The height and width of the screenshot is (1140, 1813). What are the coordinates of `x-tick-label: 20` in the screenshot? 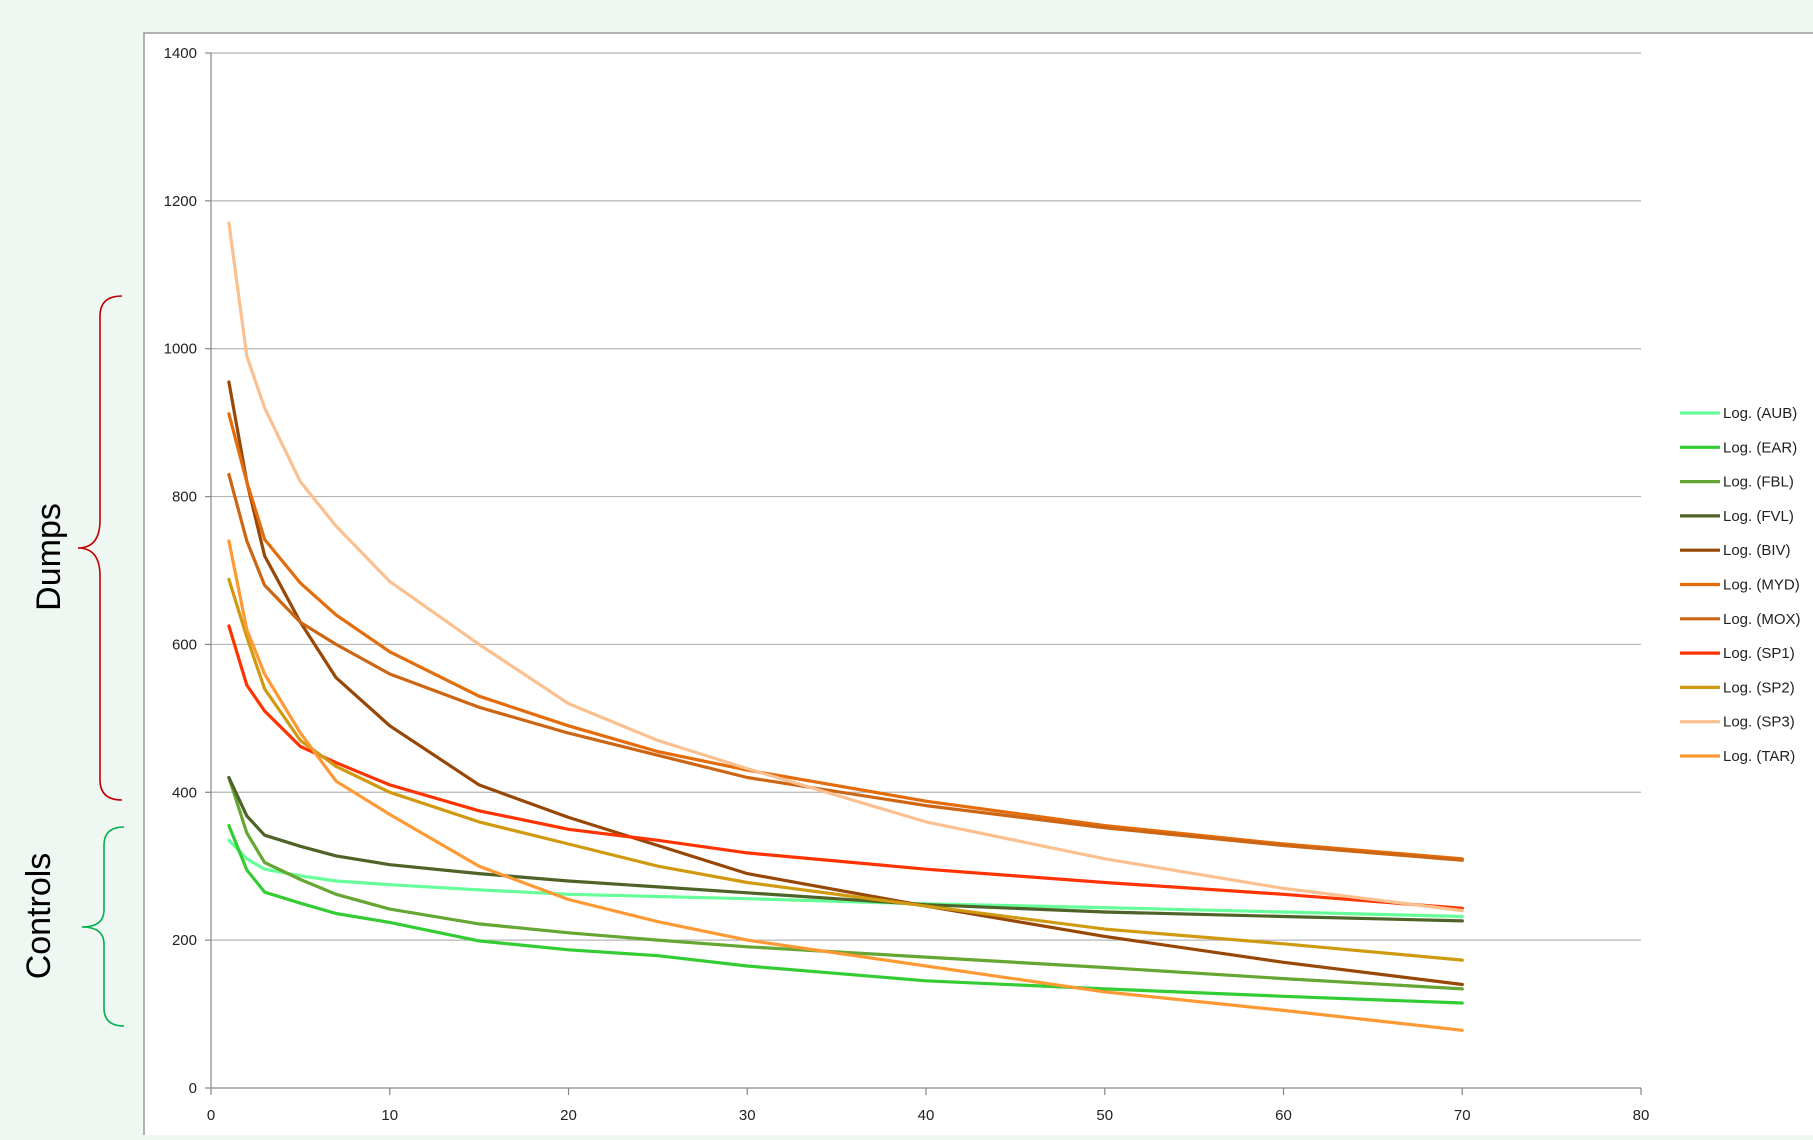 It's located at (568, 1115).